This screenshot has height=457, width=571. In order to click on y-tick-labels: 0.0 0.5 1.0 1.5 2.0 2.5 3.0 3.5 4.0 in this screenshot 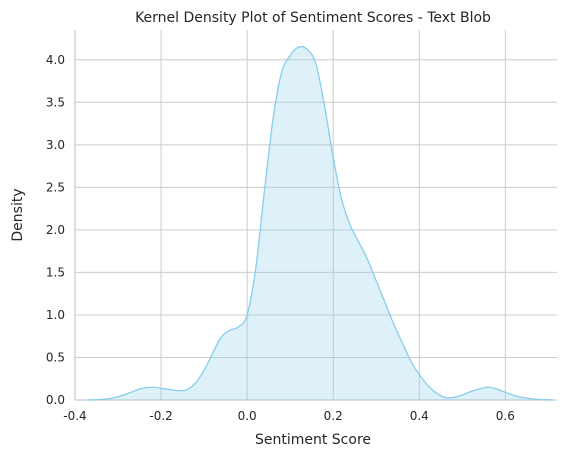, I will do `click(55, 230)`.